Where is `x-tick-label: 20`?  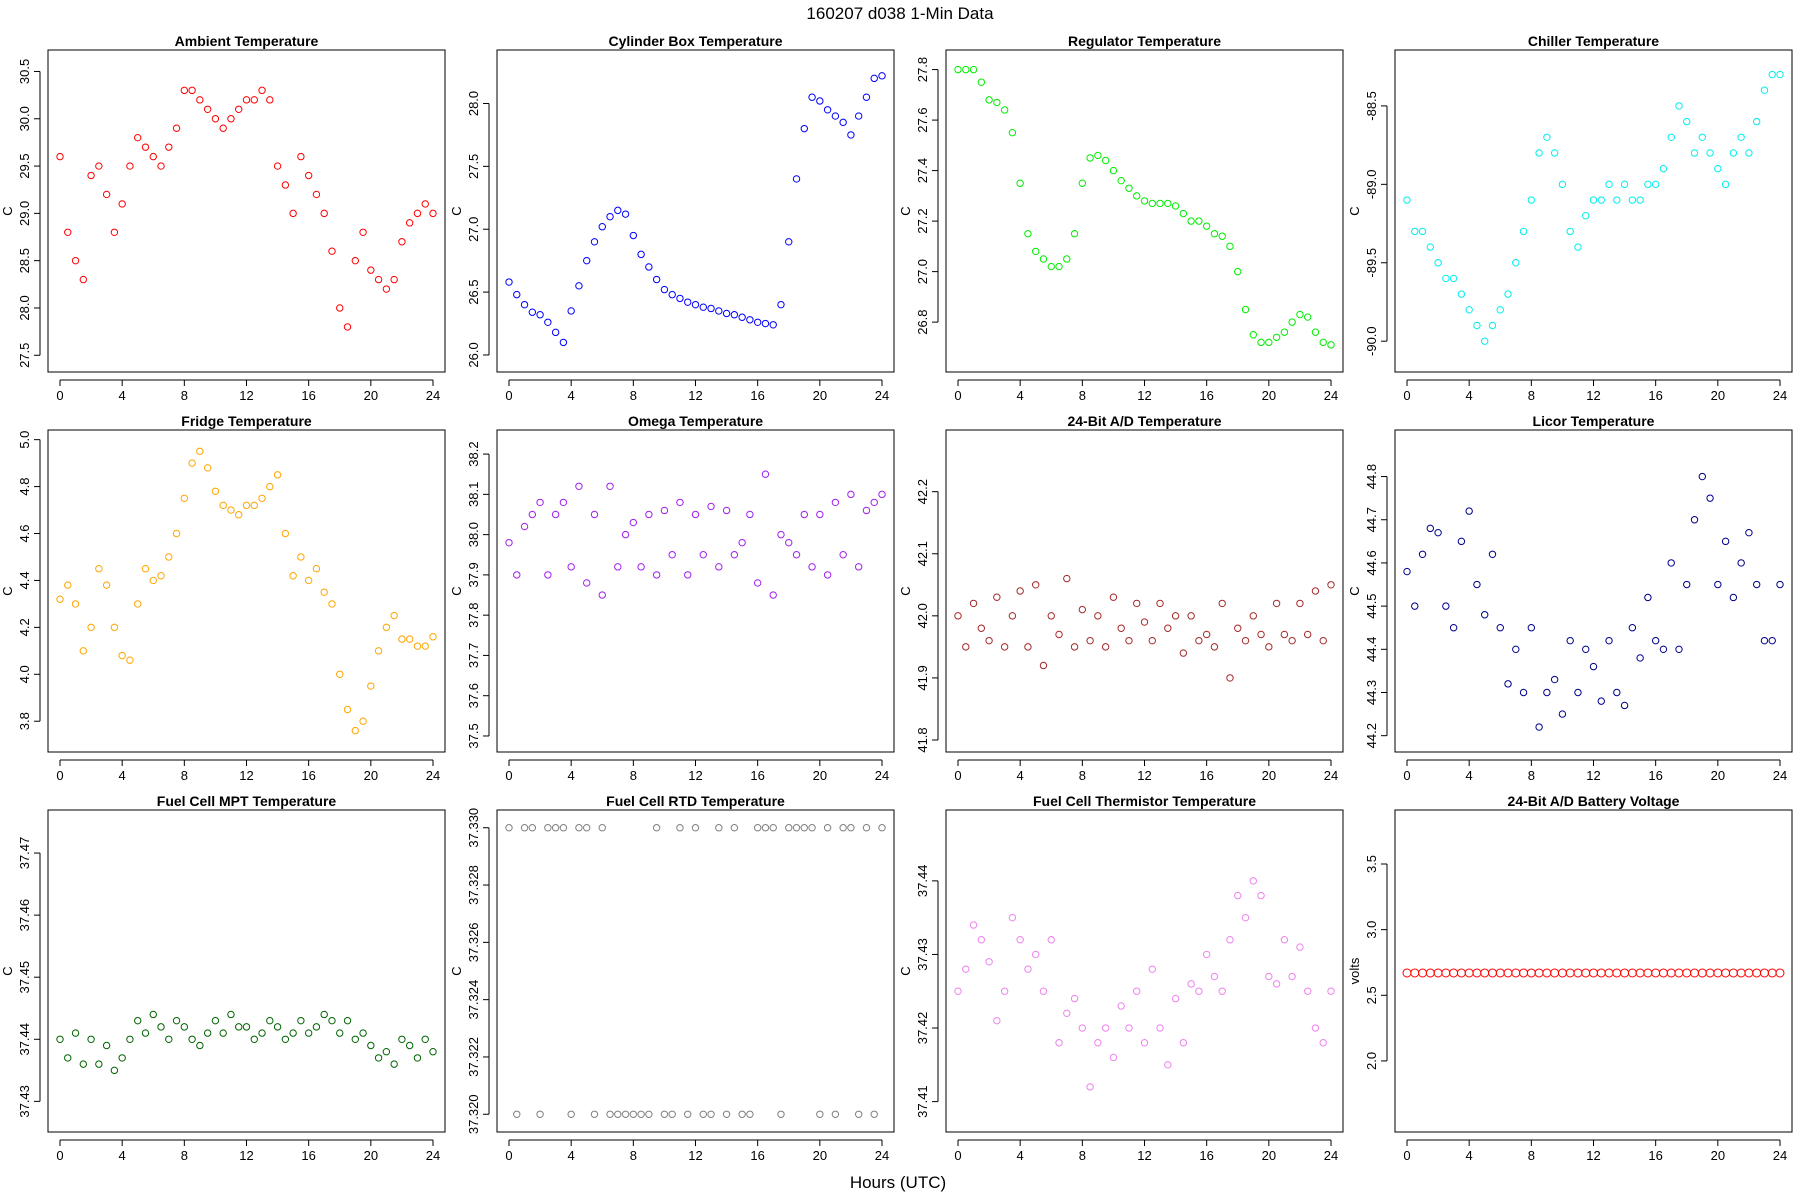
x-tick-label: 20 is located at coordinates (371, 395).